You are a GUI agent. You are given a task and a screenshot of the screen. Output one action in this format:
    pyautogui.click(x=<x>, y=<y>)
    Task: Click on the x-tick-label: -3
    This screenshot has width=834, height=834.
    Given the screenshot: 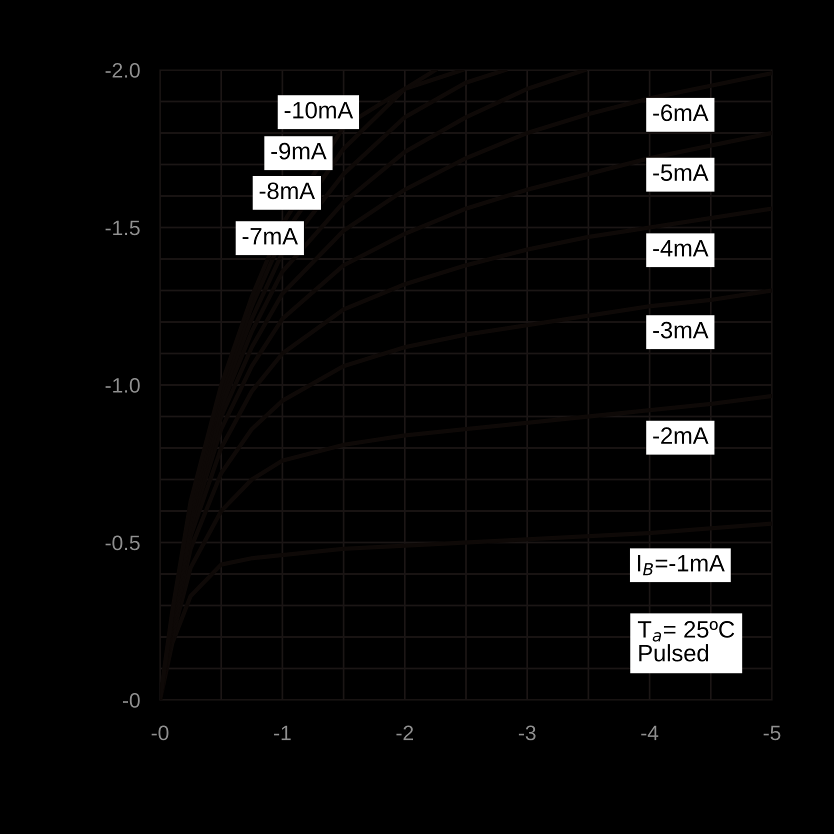 What is the action you would take?
    pyautogui.click(x=527, y=733)
    